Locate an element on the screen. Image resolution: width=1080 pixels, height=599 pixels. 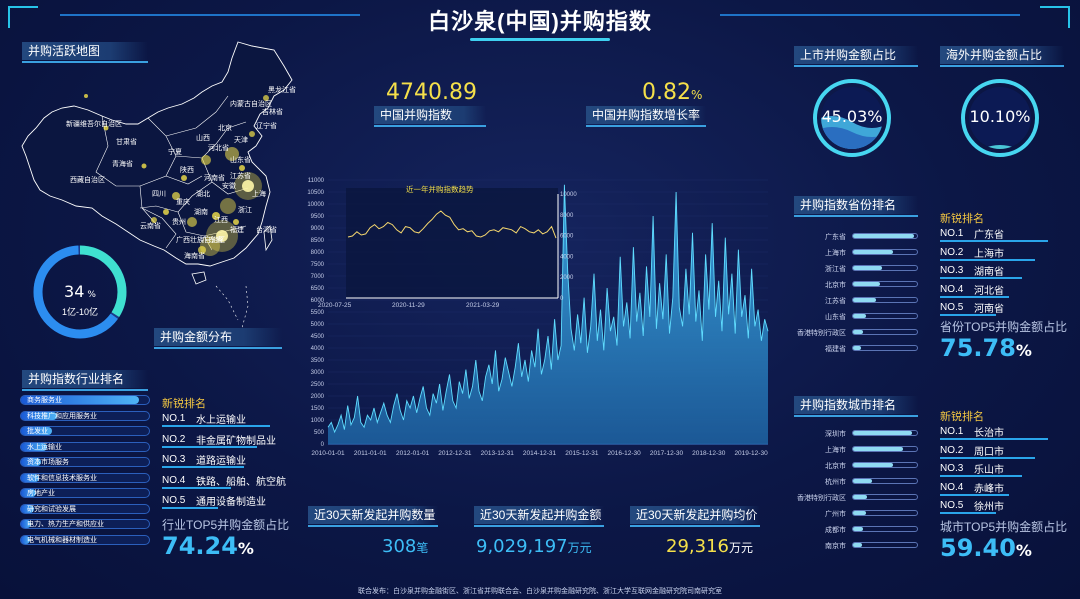
inset-line is located at coordinates (452, 224).